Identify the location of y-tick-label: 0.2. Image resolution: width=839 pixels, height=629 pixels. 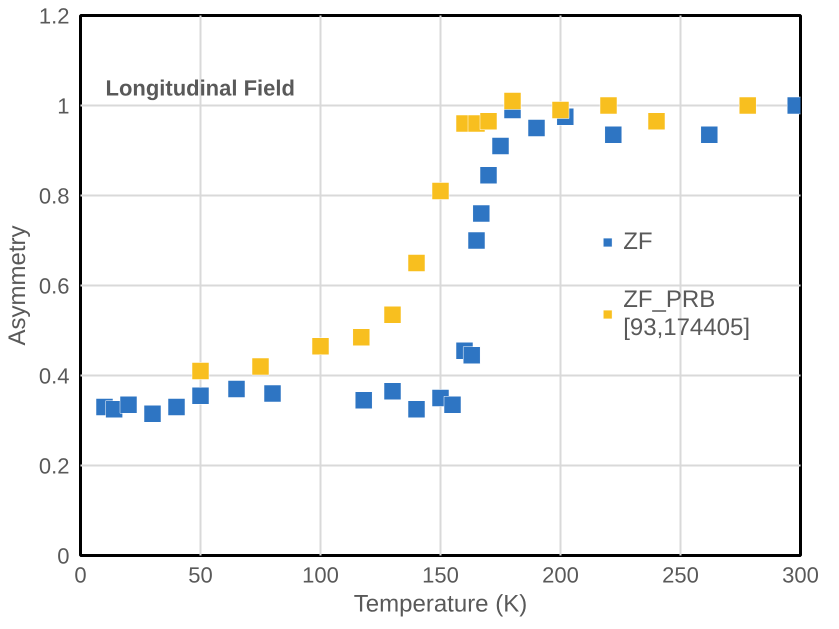
(54, 466).